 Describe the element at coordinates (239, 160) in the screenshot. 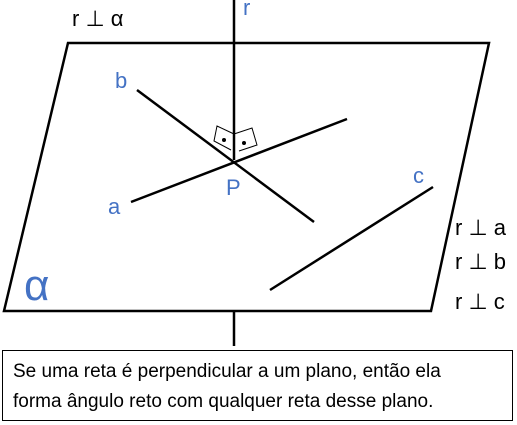

I see `line-a` at that location.